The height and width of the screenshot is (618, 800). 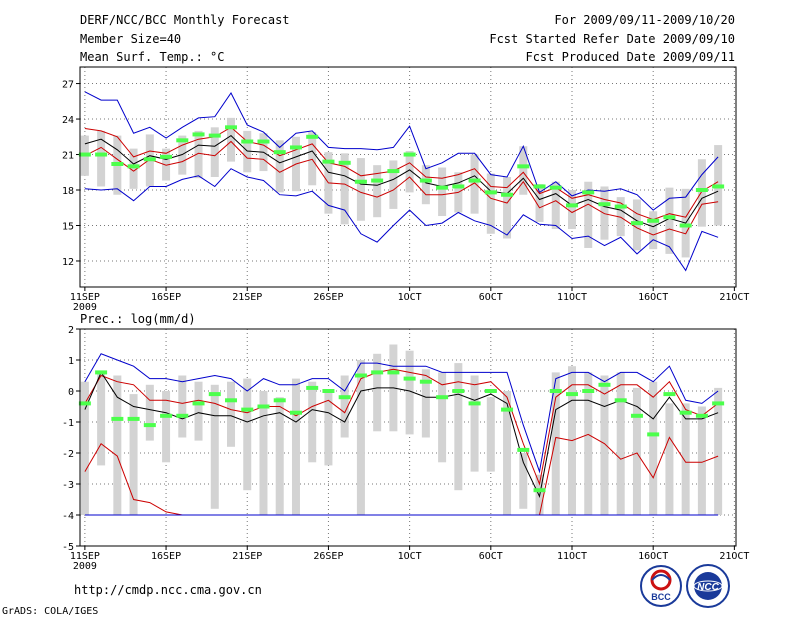 I want to click on y-tick-label: -3, so click(x=68, y=485).